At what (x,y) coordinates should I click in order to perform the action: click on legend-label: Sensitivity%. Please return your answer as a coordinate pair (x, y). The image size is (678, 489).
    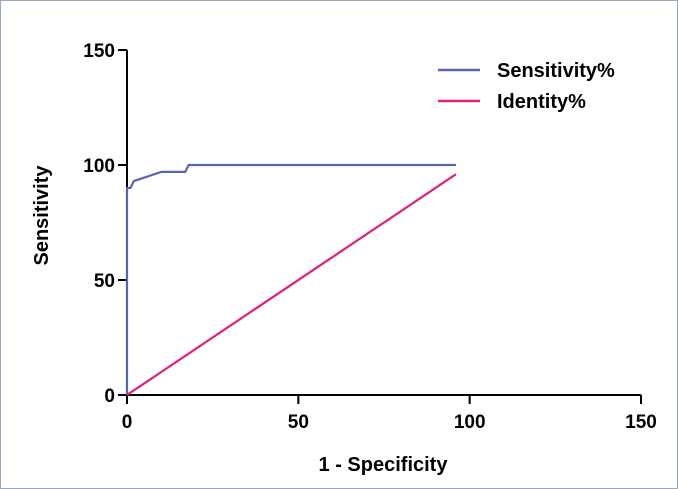
    Looking at the image, I should click on (556, 71).